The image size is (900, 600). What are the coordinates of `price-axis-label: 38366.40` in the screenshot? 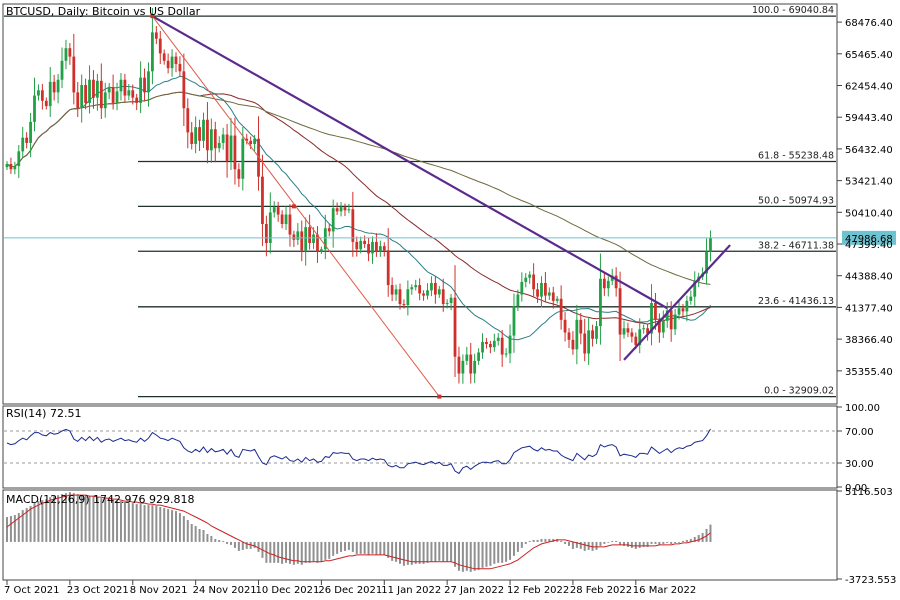 It's located at (869, 340).